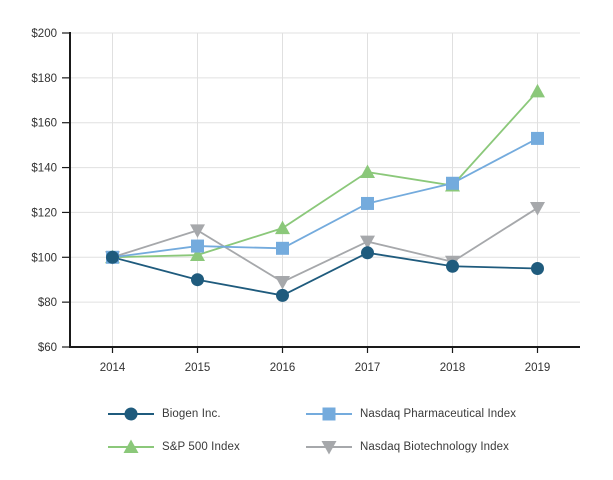 The height and width of the screenshot is (480, 613). I want to click on x-tick-label: 2018, so click(453, 368).